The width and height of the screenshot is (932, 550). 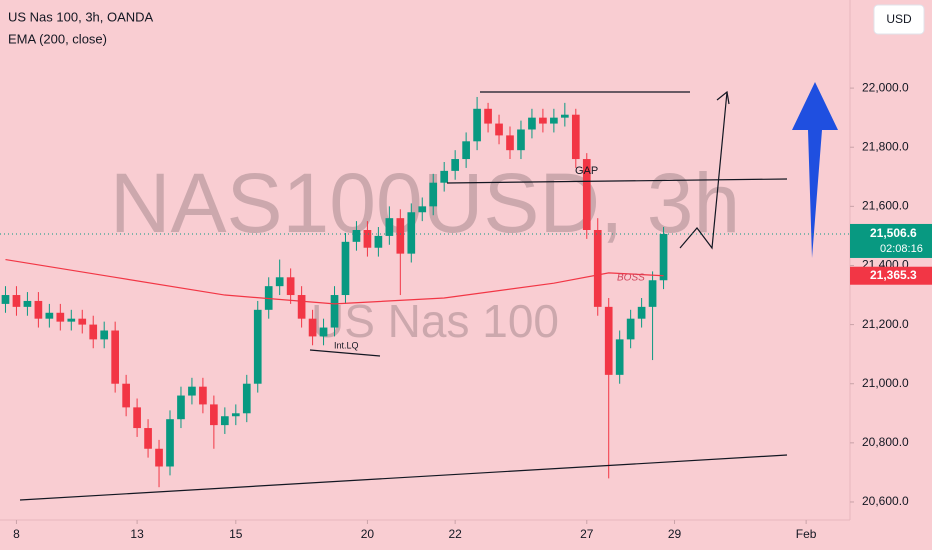 I want to click on currency-label: USD, so click(x=899, y=19).